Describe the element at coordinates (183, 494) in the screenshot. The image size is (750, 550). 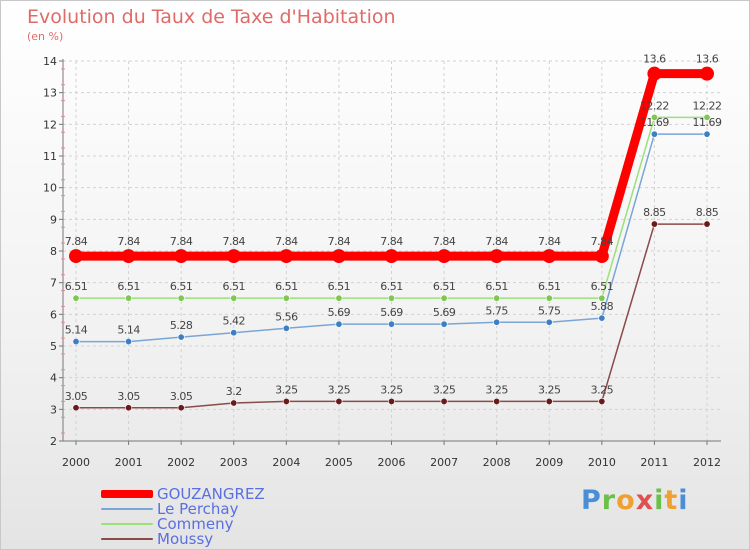
I see `legend-item-gouzangrez: GOUZANGREZ` at that location.